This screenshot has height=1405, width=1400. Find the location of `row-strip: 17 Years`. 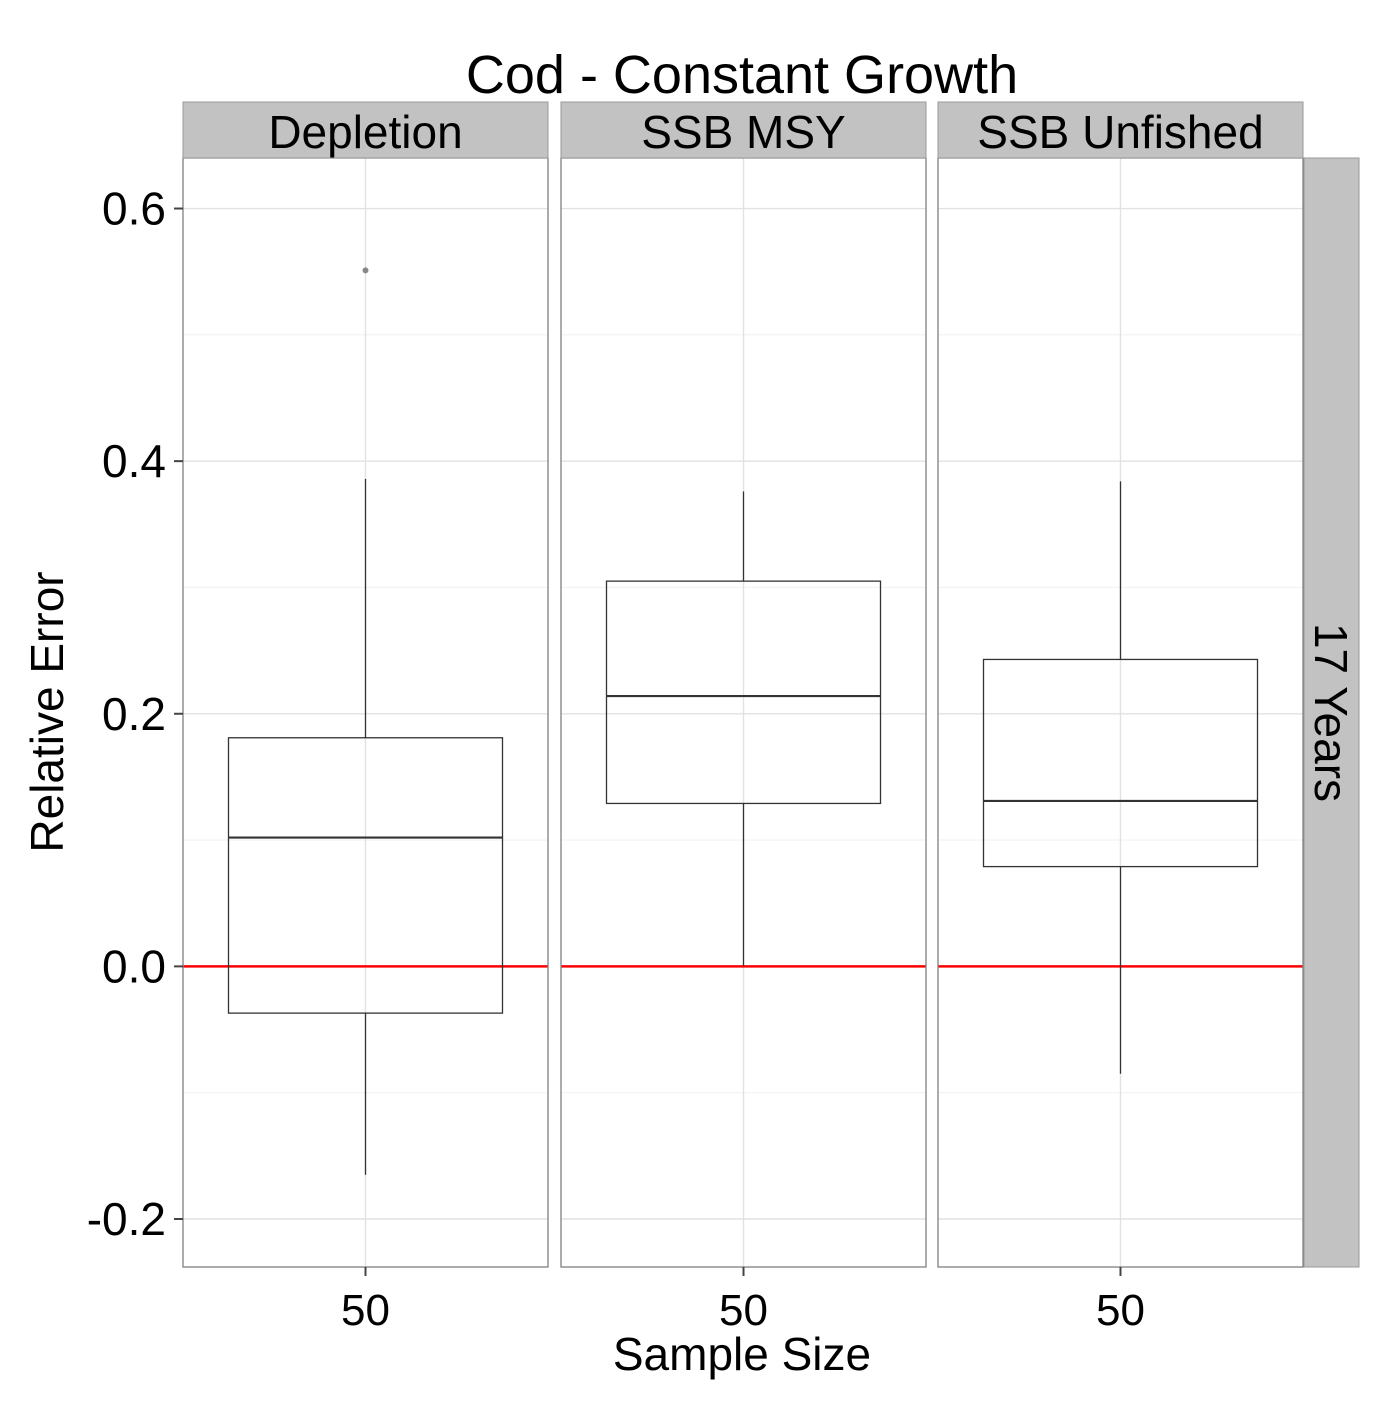

row-strip: 17 Years is located at coordinates (1331, 712).